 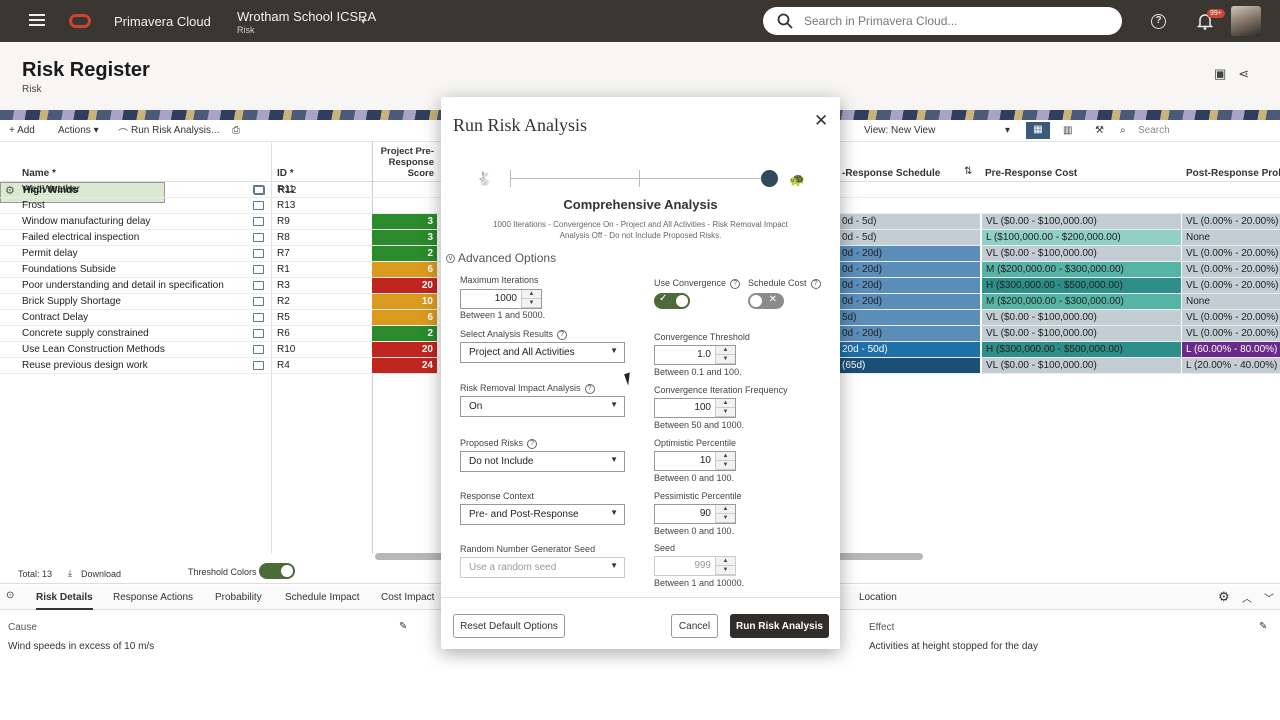 What do you see at coordinates (85, 365) in the screenshot?
I see `risk-name: Reuse previous design work` at bounding box center [85, 365].